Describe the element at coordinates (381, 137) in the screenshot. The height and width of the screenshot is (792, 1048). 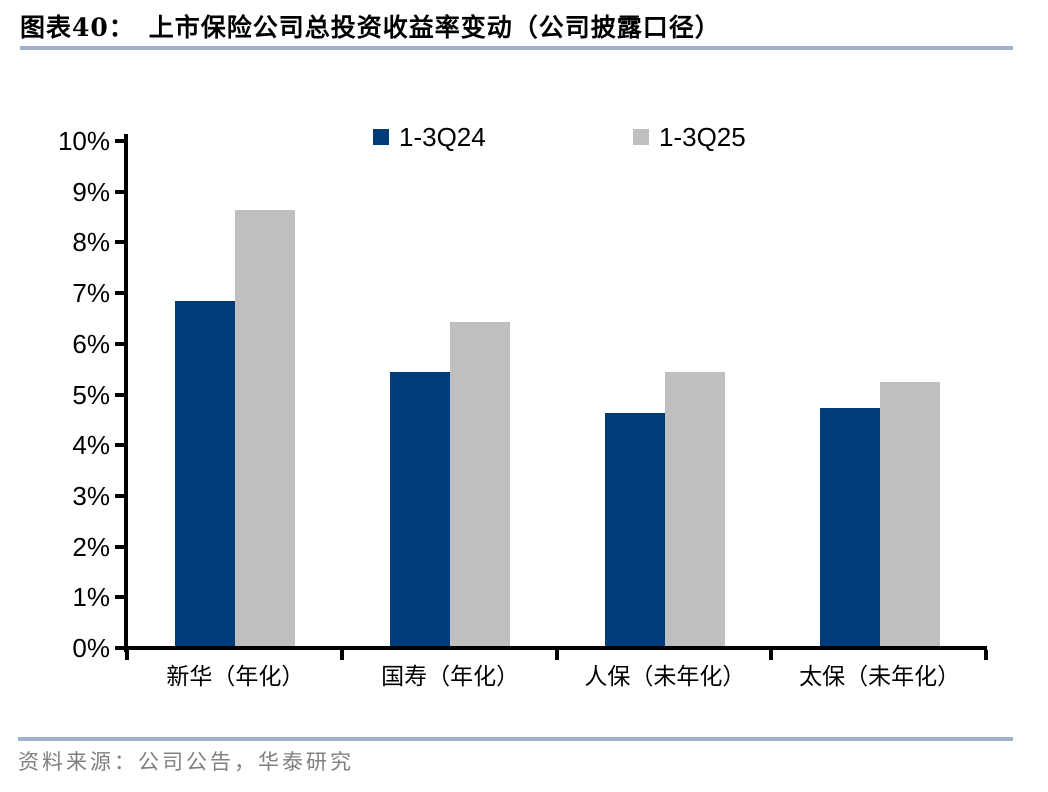
I see `legend-swatch-1-3Q24` at that location.